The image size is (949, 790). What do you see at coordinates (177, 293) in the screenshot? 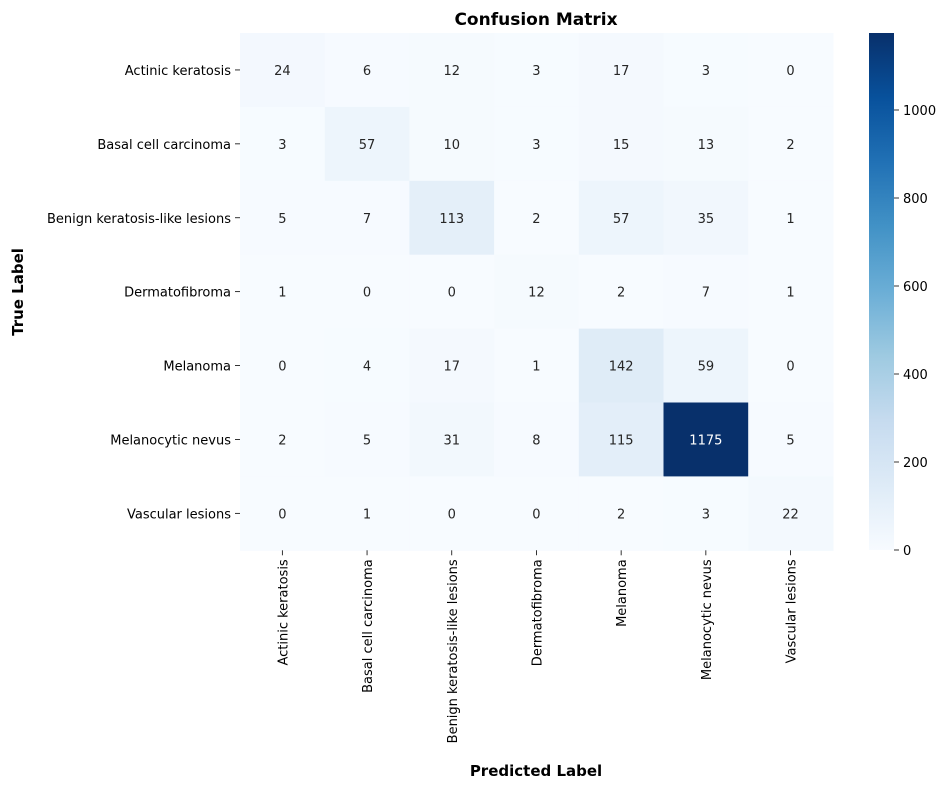
I see `y-tick-label: Dermatofibroma` at bounding box center [177, 293].